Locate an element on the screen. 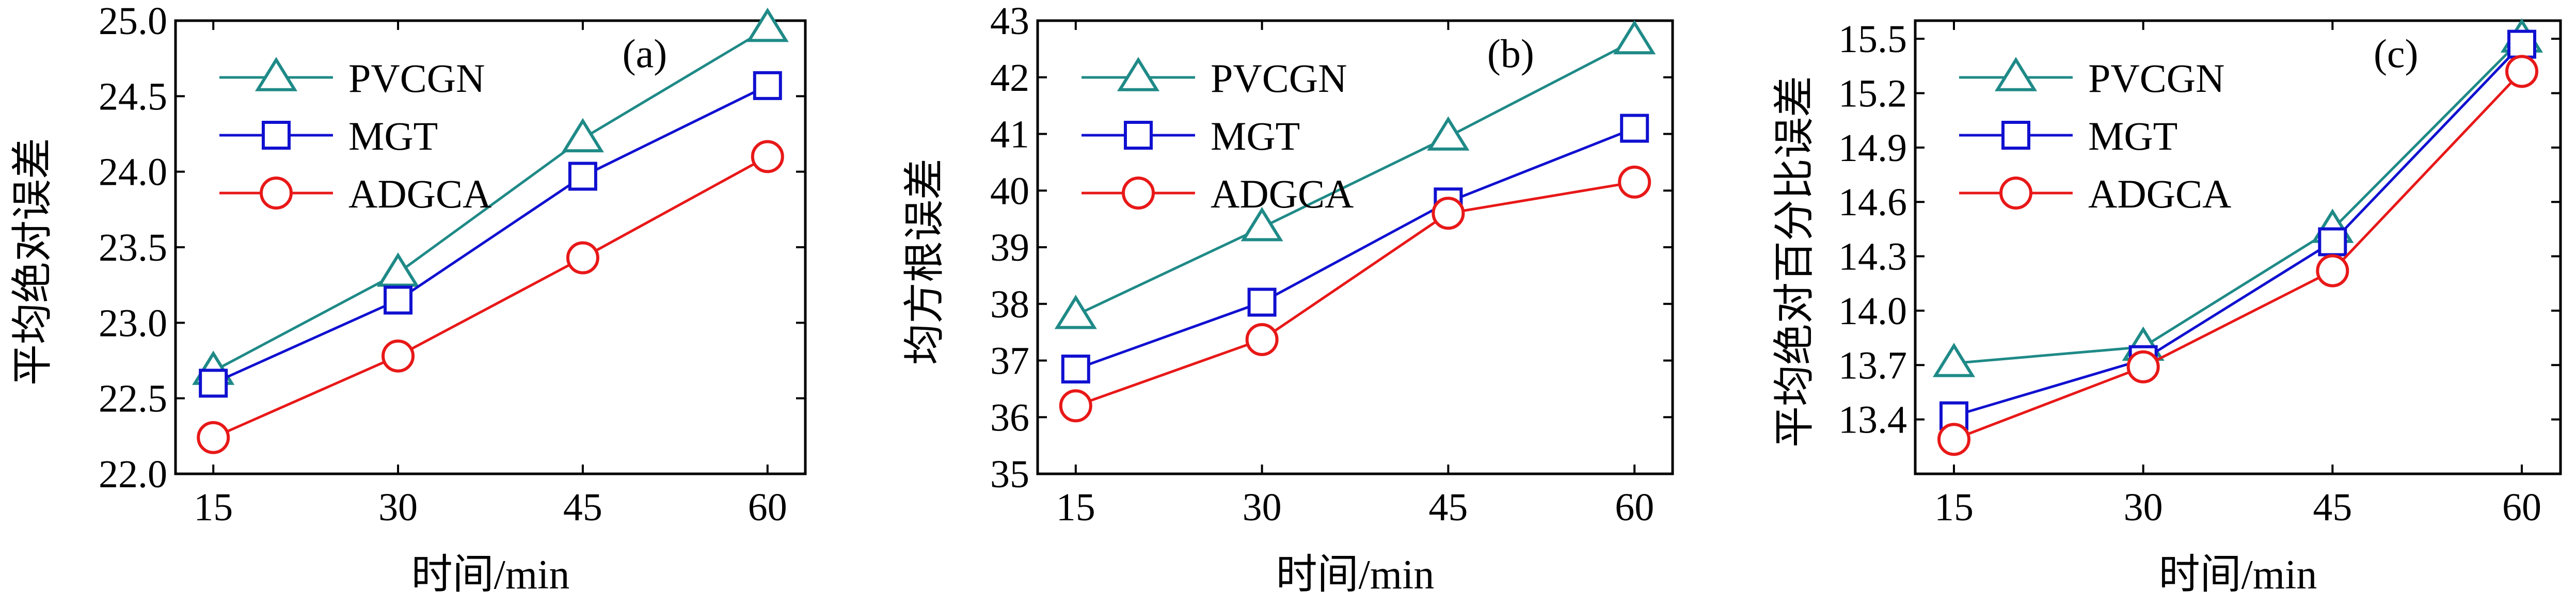  series-adgca is located at coordinates (490, 297).